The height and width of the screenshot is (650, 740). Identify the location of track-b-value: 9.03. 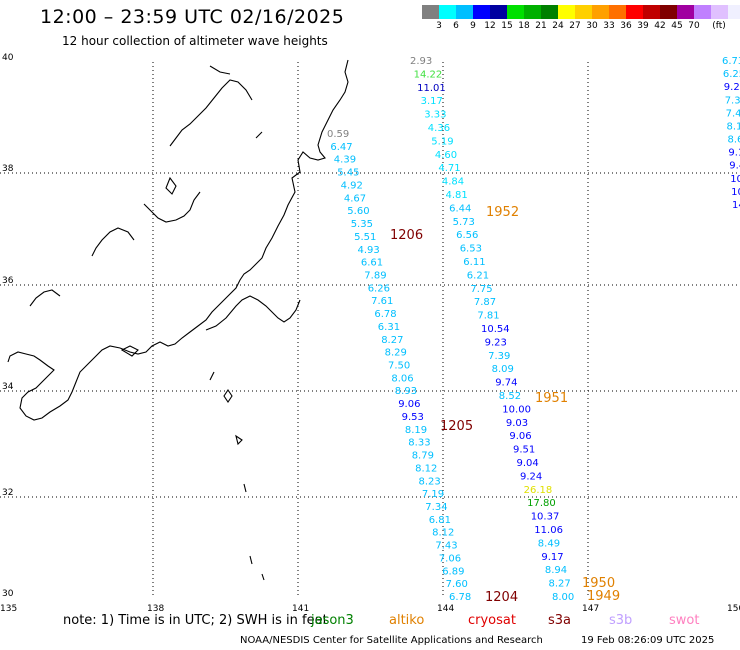
(517, 423).